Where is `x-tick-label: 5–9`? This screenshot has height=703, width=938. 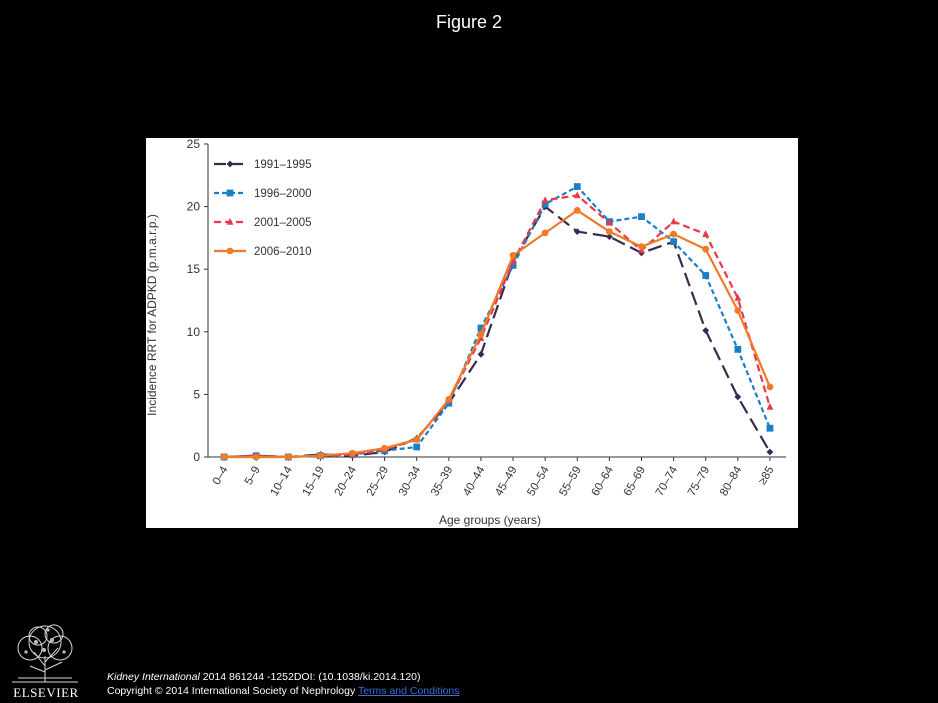
x-tick-label: 5–9 is located at coordinates (253, 476).